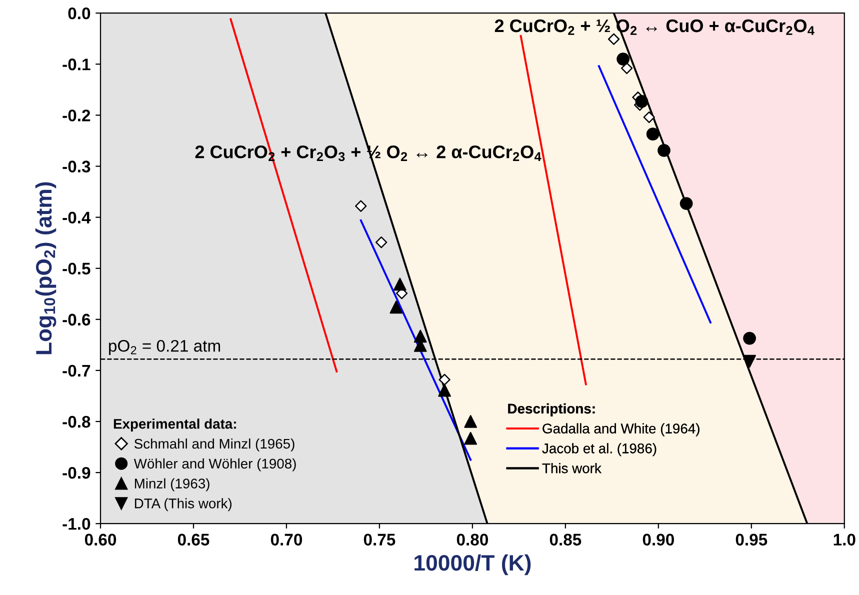 The image size is (859, 595). Describe the element at coordinates (76, 320) in the screenshot. I see `y-tick-label: -0.6` at that location.